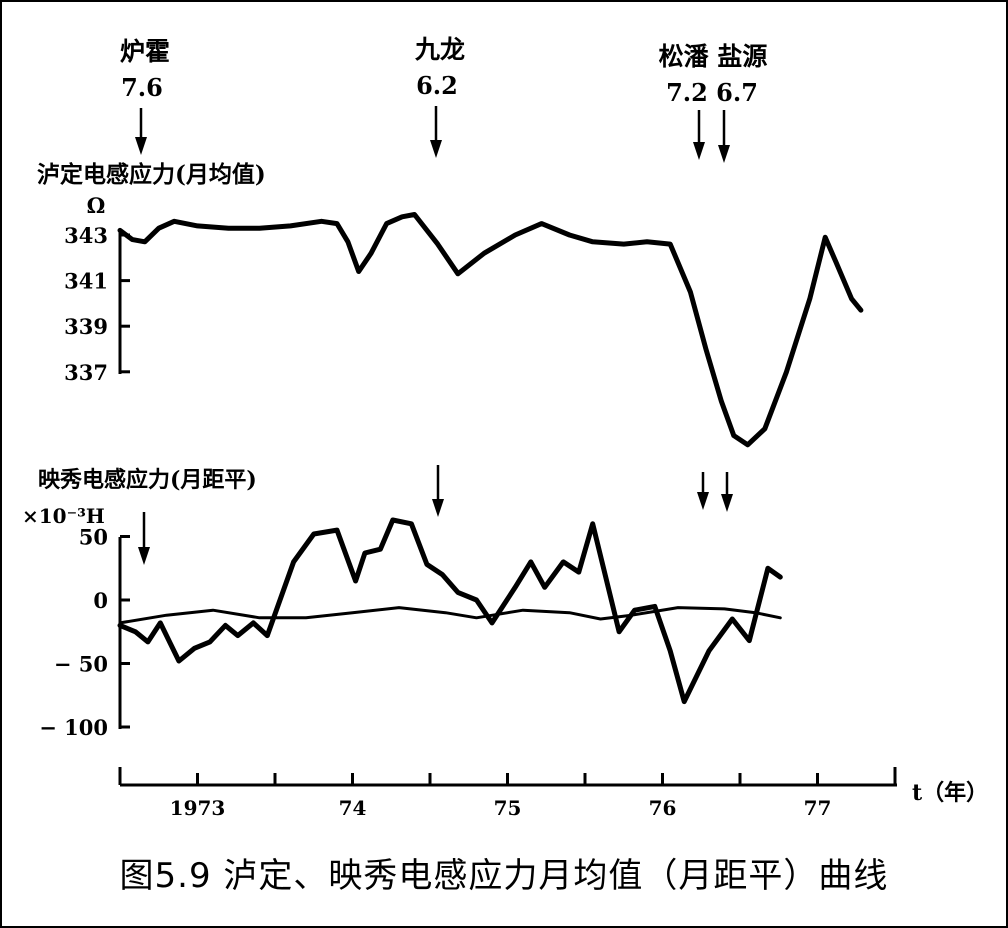 The image size is (1008, 928). Describe the element at coordinates (142, 87) in the screenshot. I see `event-mag-luhuo: 7.6` at that location.